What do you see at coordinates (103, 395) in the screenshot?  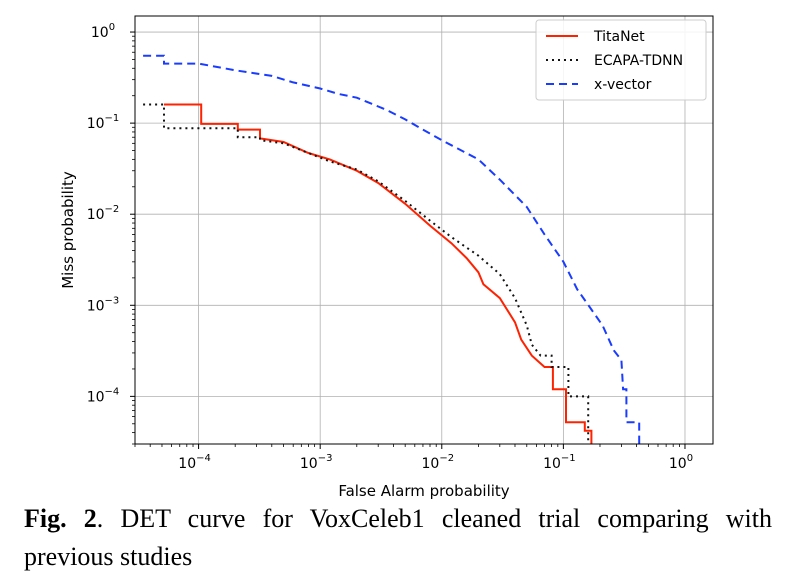 I see `y-tick-label: 10⁻⁴` at bounding box center [103, 395].